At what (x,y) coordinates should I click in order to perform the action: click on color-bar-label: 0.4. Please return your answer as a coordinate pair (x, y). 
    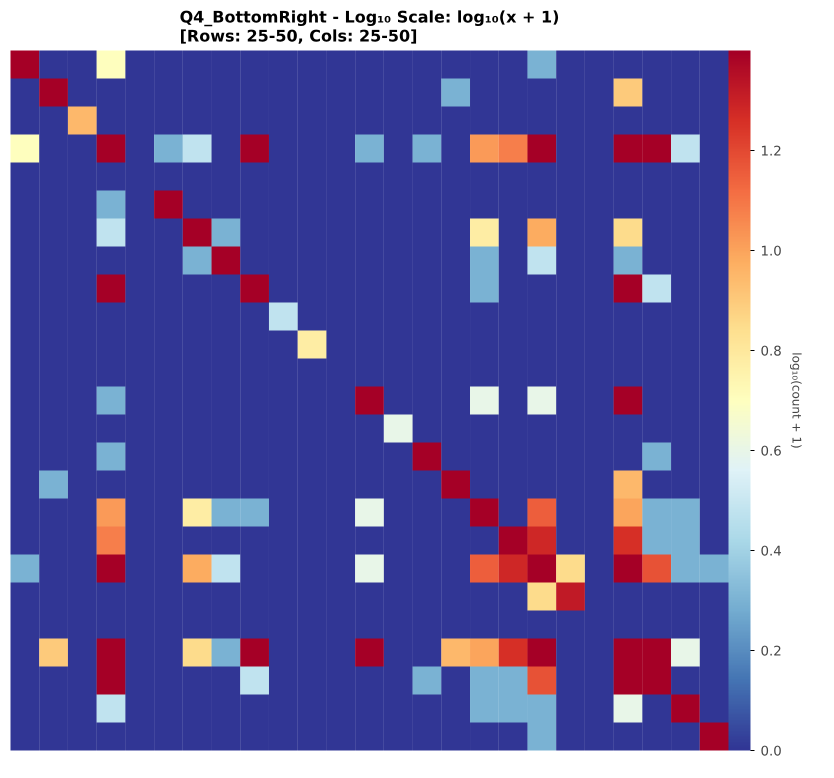
    Looking at the image, I should click on (771, 552).